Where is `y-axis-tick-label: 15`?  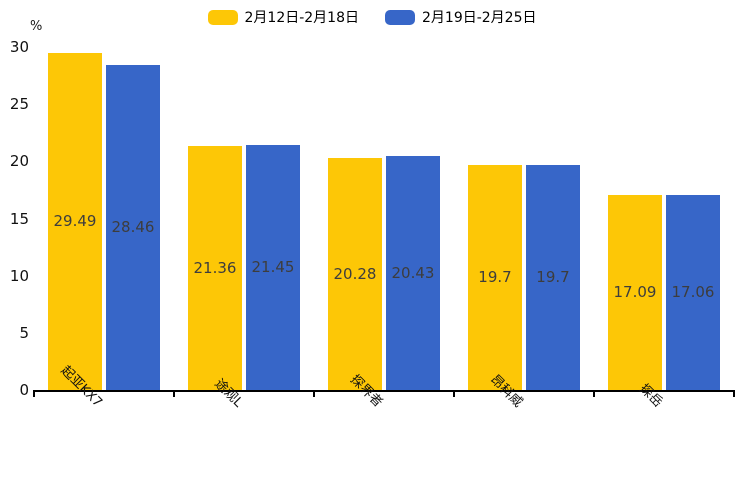 y-axis-tick-label: 15 is located at coordinates (19, 218).